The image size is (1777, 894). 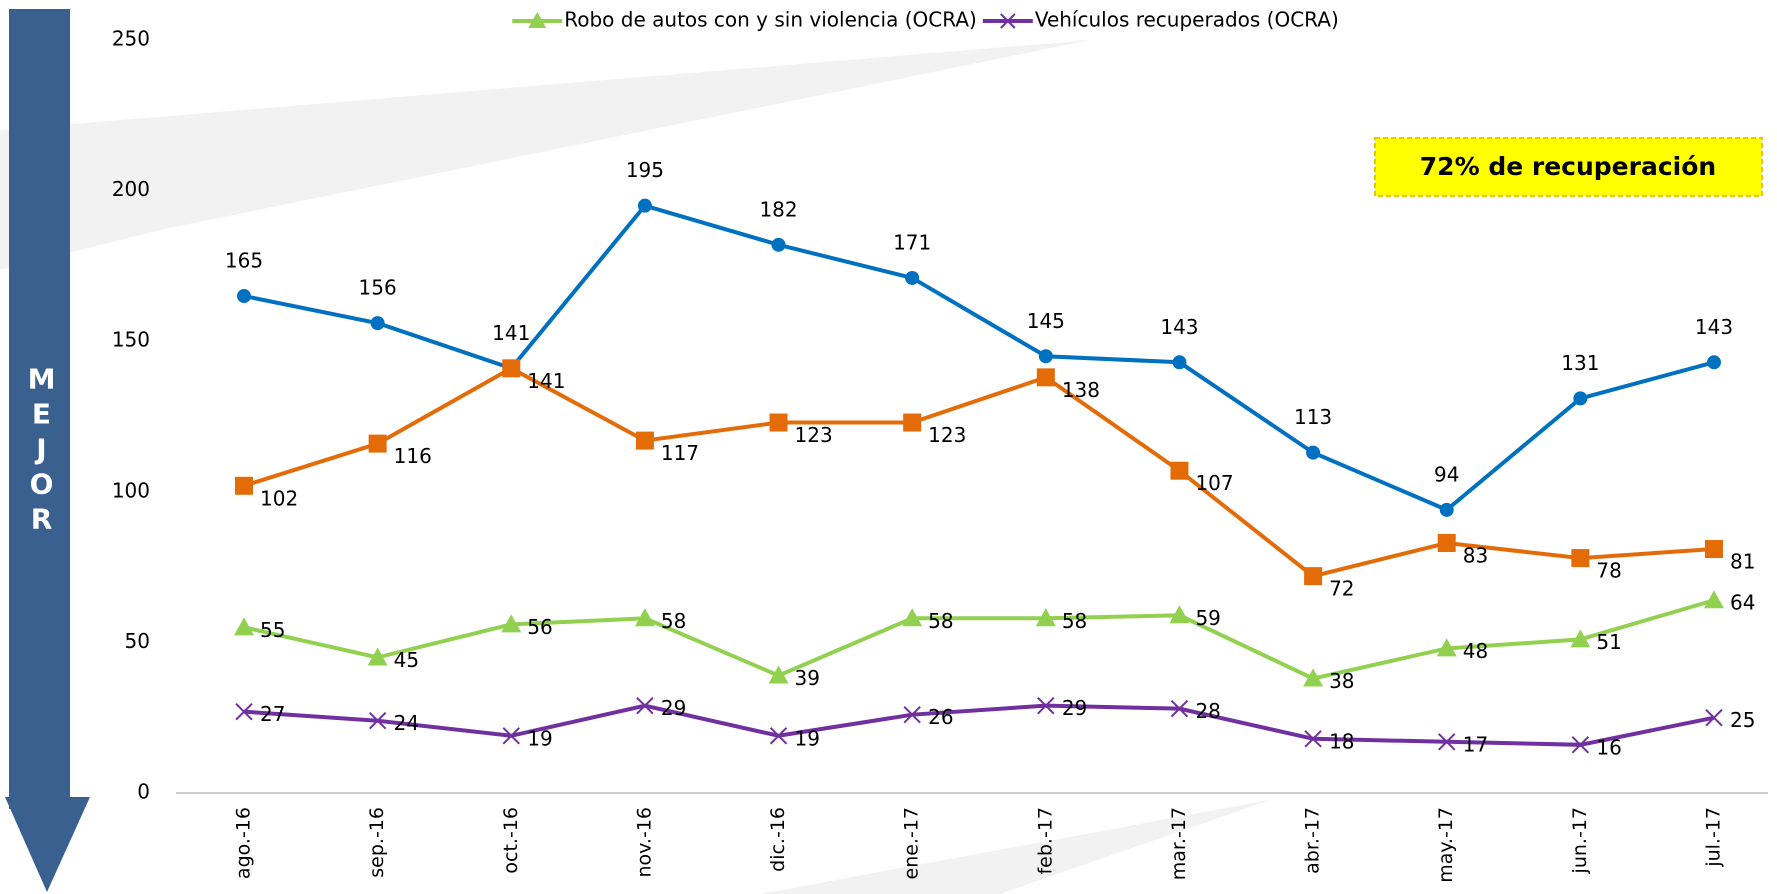 I want to click on x-tick-label: dic.-16, so click(x=778, y=839).